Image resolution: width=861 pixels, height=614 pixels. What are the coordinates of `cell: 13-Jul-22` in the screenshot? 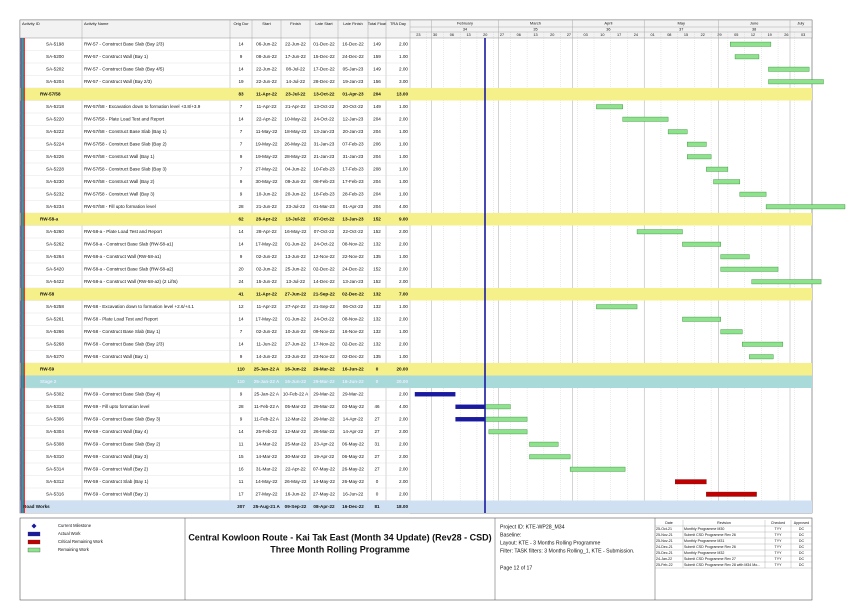 It's located at (296, 218).